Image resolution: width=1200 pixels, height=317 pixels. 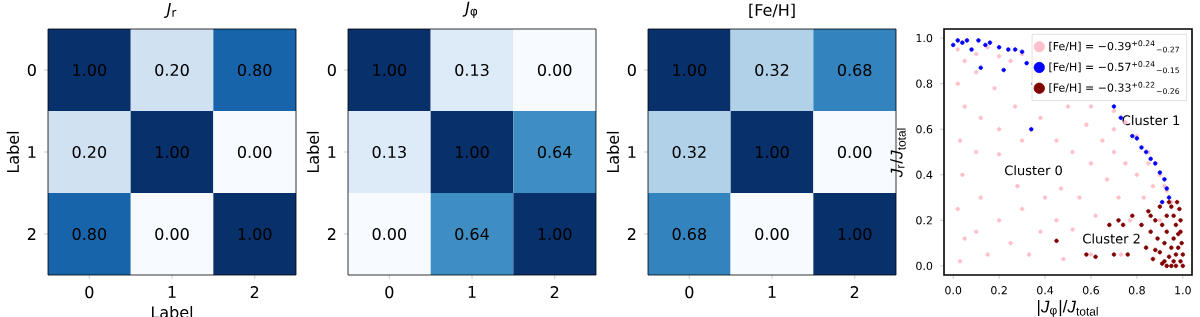 I want to click on annotation: Cluster 2, so click(x=1111, y=238).